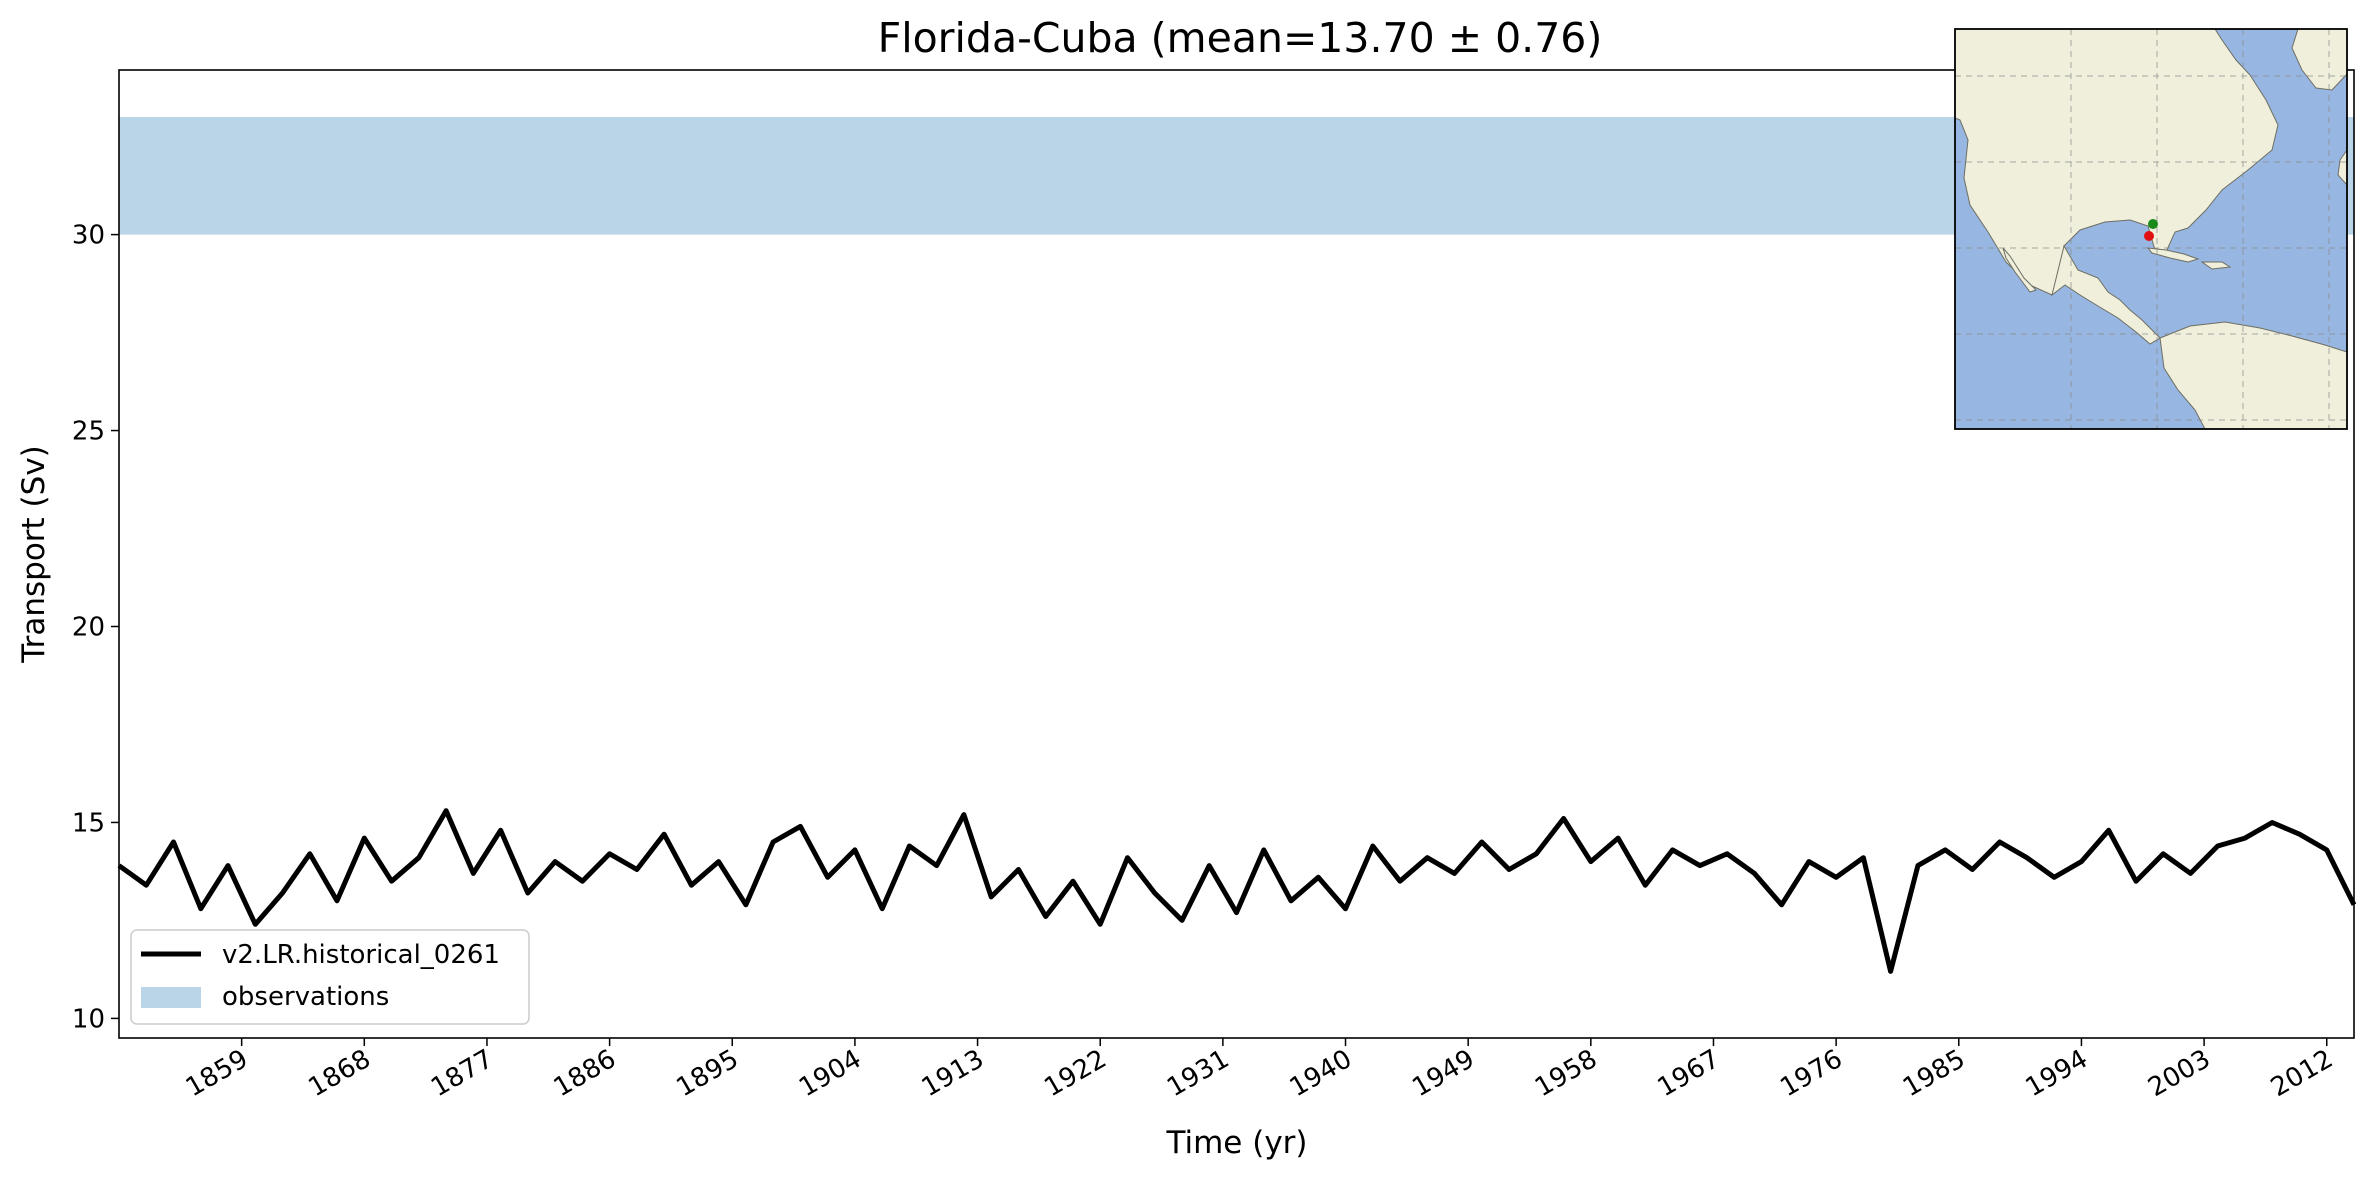 This screenshot has width=2375, height=1180. I want to click on x-tick-label: 1967, so click(1689, 1073).